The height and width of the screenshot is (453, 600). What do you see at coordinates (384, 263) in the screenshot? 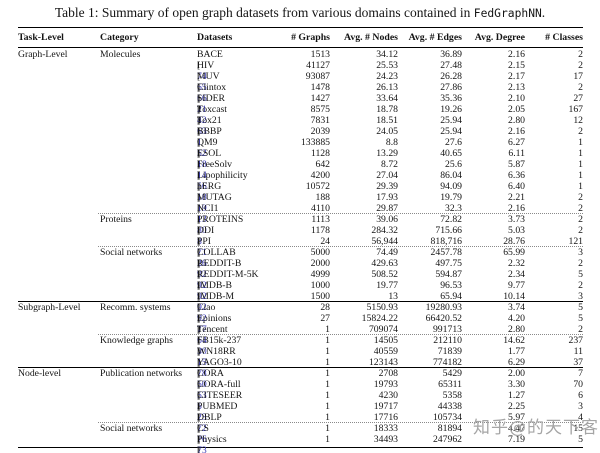
I see `cell-avg-nodes: 429.63` at bounding box center [384, 263].